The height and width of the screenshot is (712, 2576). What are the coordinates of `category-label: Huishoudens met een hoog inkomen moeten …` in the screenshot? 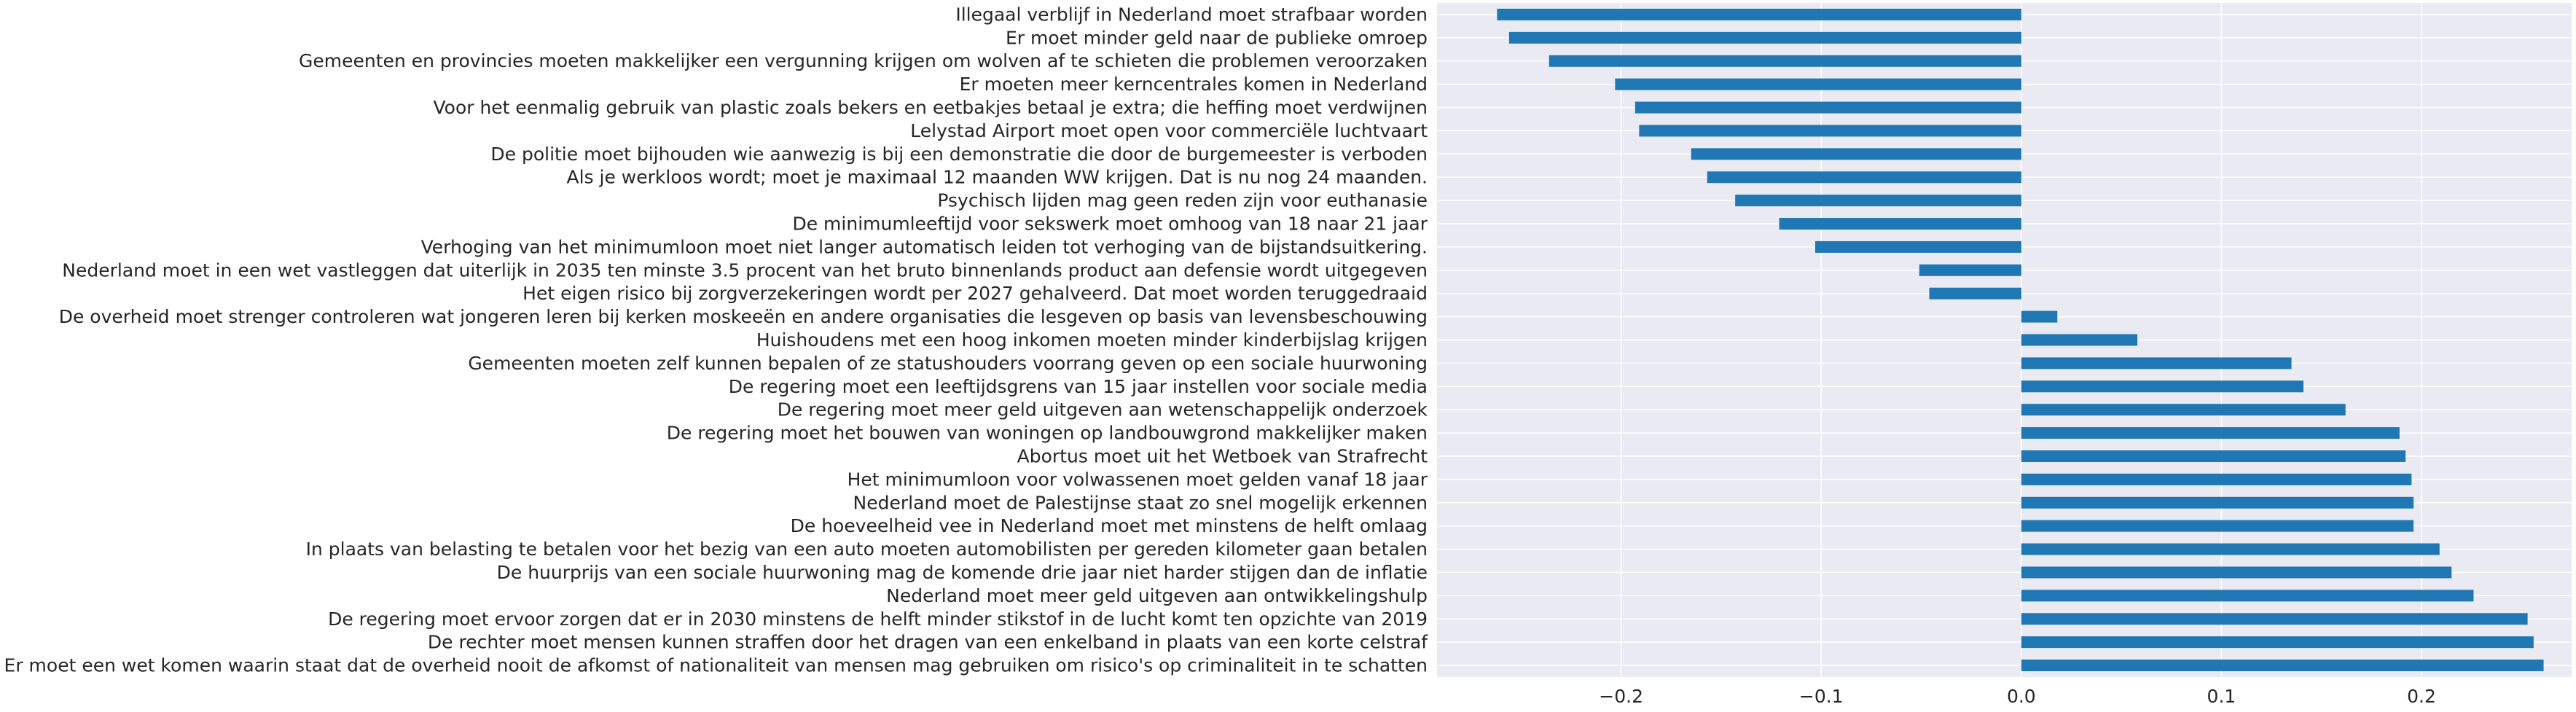 It's located at (1092, 340).